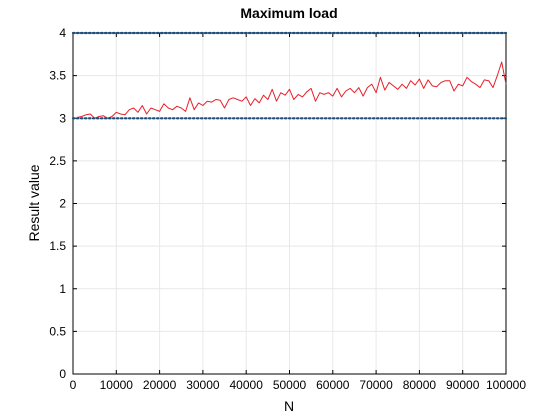 This screenshot has height=420, width=560. I want to click on x-tick-label: 80000, so click(420, 385).